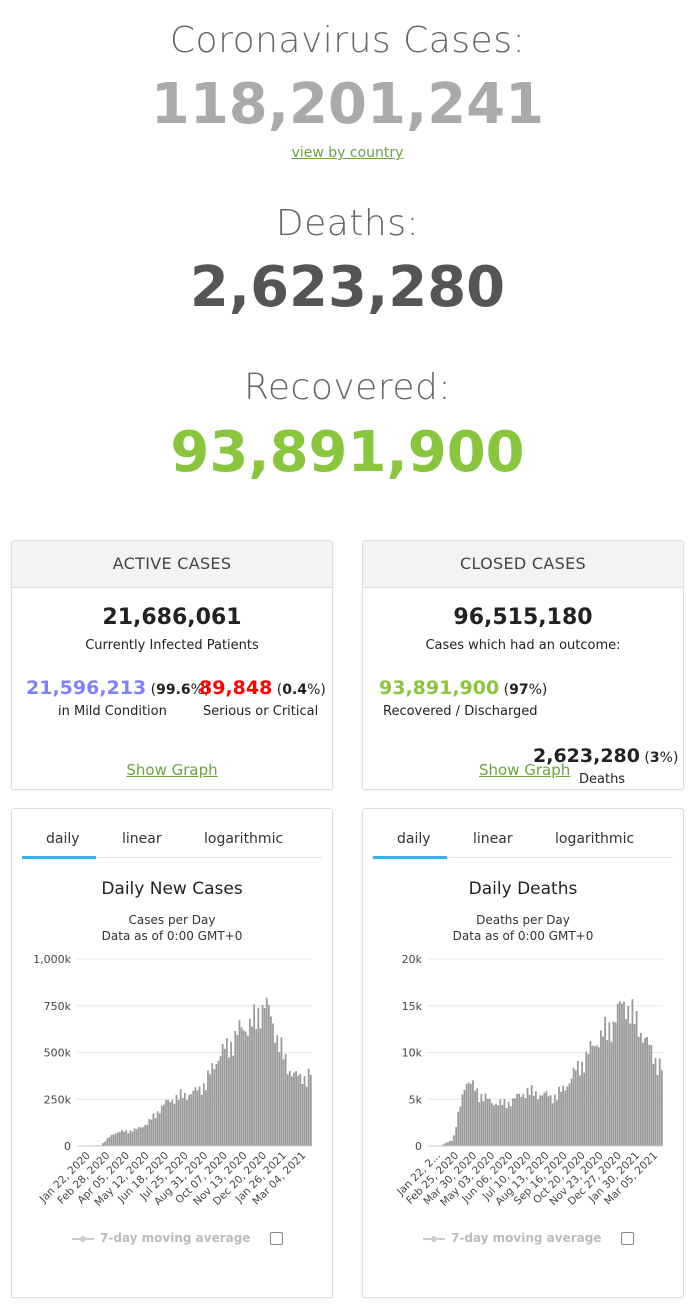 This screenshot has width=695, height=1309. What do you see at coordinates (525, 770) in the screenshot?
I see `closed-show-graph-link: Show Graph` at bounding box center [525, 770].